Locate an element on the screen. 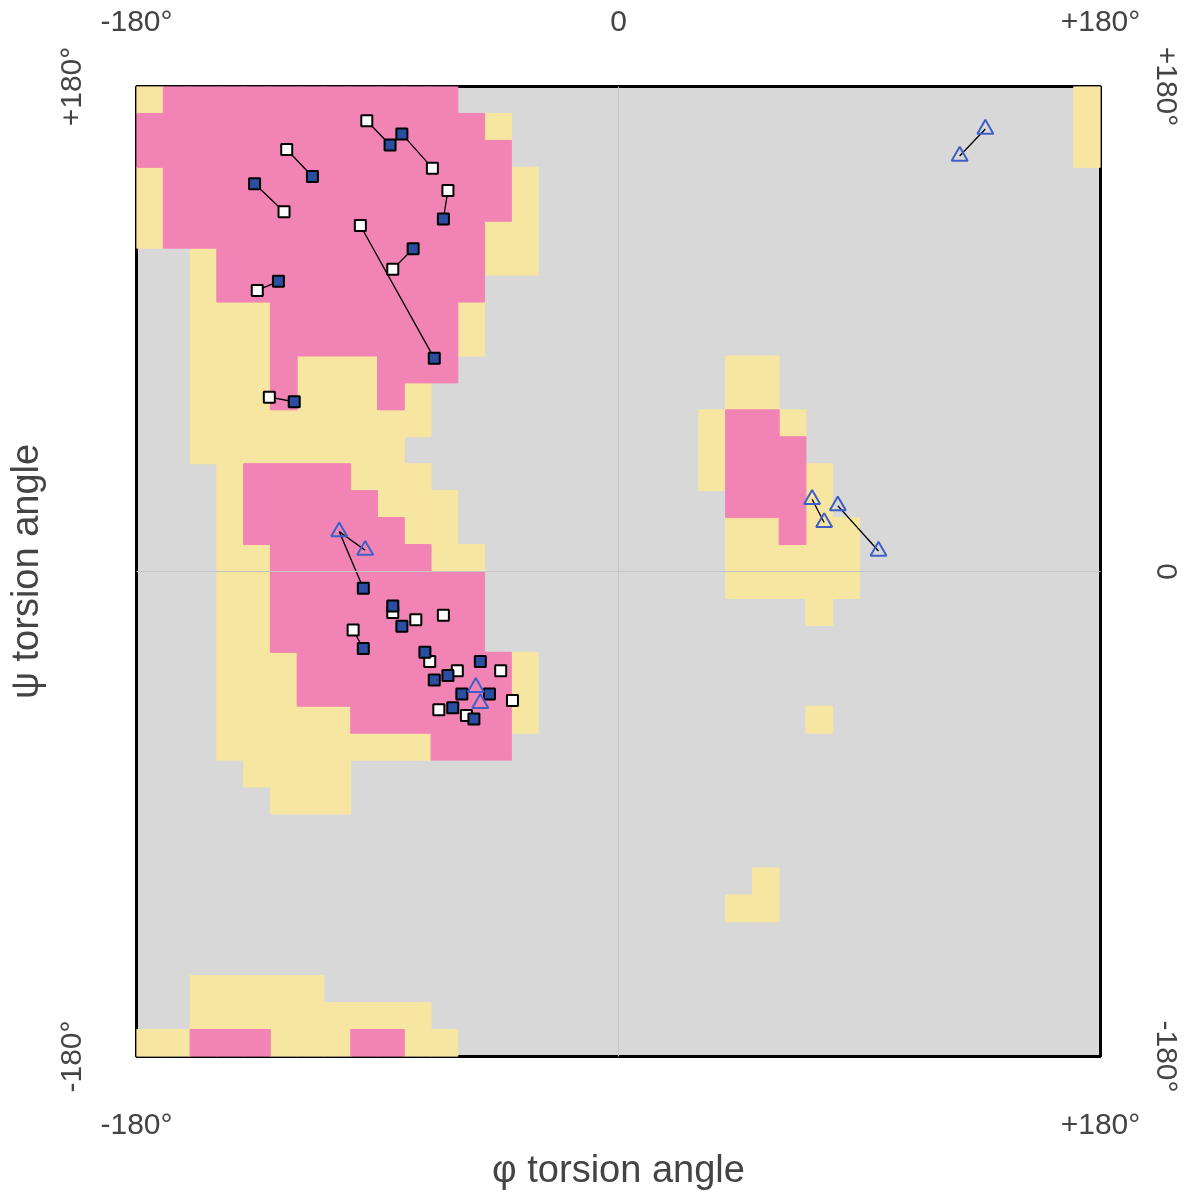 This screenshot has width=1186, height=1192. y-axis-title: ψ torsion angle is located at coordinates (24, 571).